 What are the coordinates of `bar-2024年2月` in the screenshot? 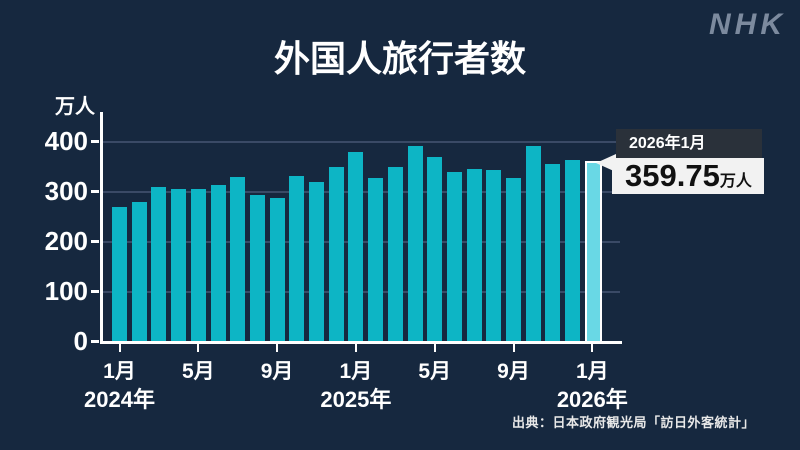 It's located at (139, 271).